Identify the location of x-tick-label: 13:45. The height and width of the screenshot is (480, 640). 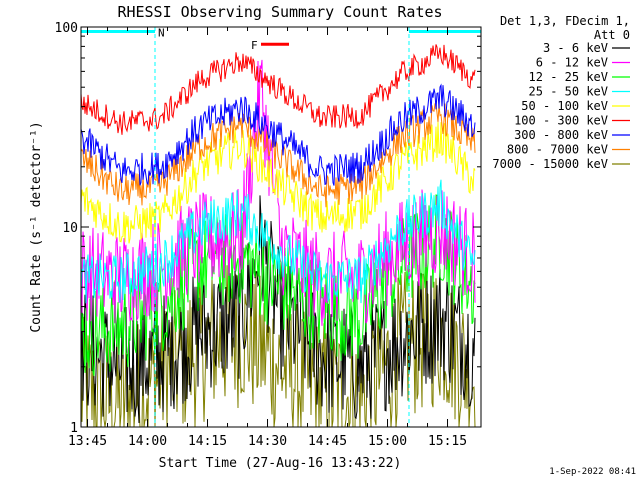
(87, 441).